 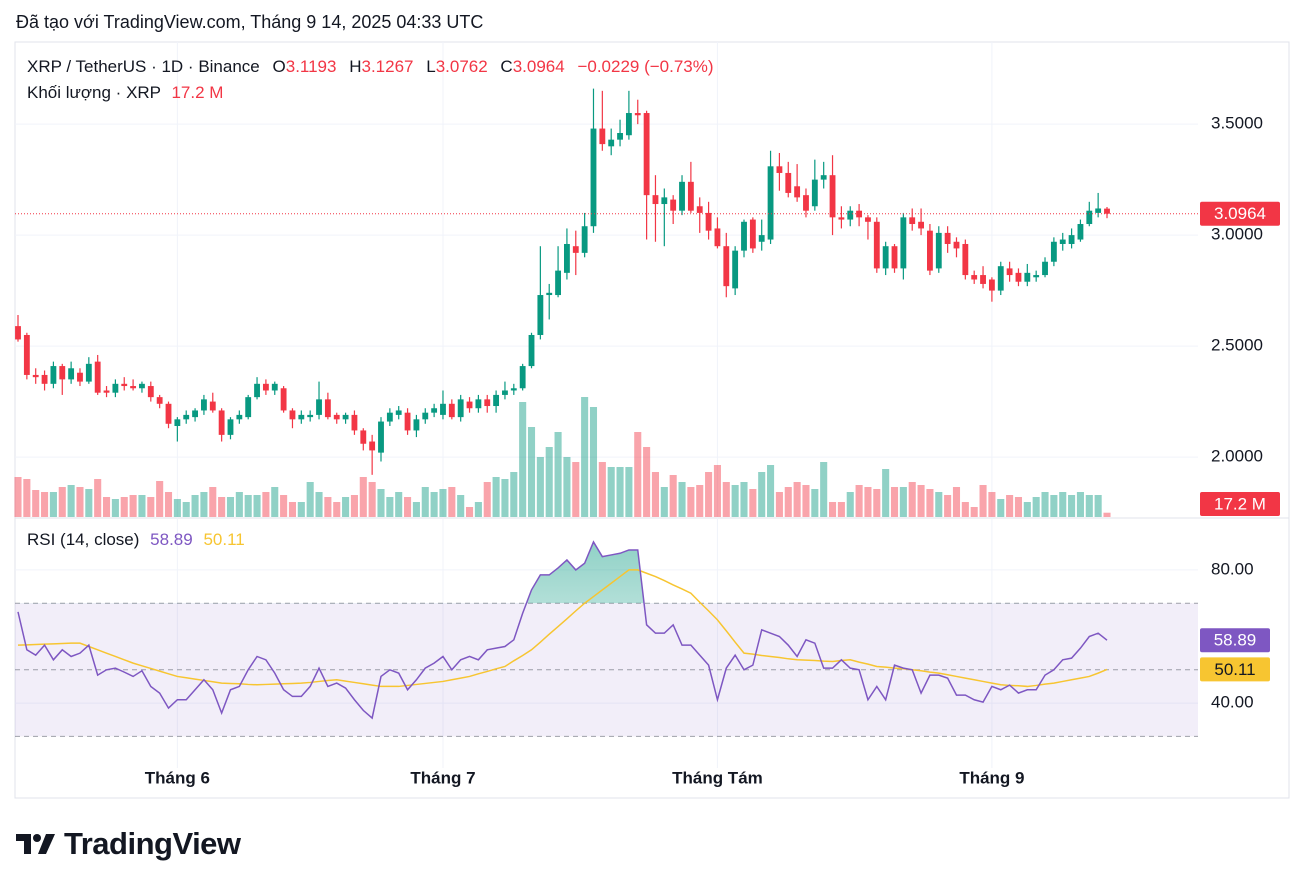 What do you see at coordinates (461, 66) in the screenshot?
I see `ohlc-value: 3.0762` at bounding box center [461, 66].